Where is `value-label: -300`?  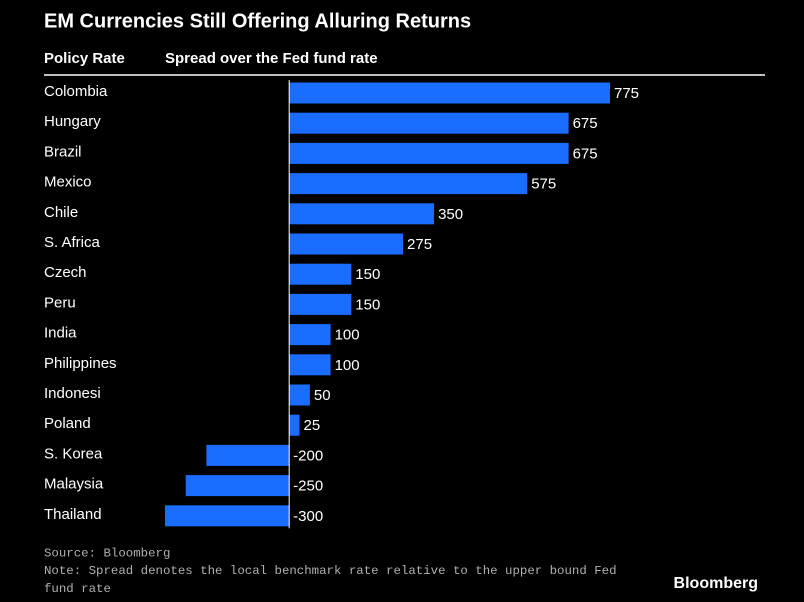 value-label: -300 is located at coordinates (308, 516).